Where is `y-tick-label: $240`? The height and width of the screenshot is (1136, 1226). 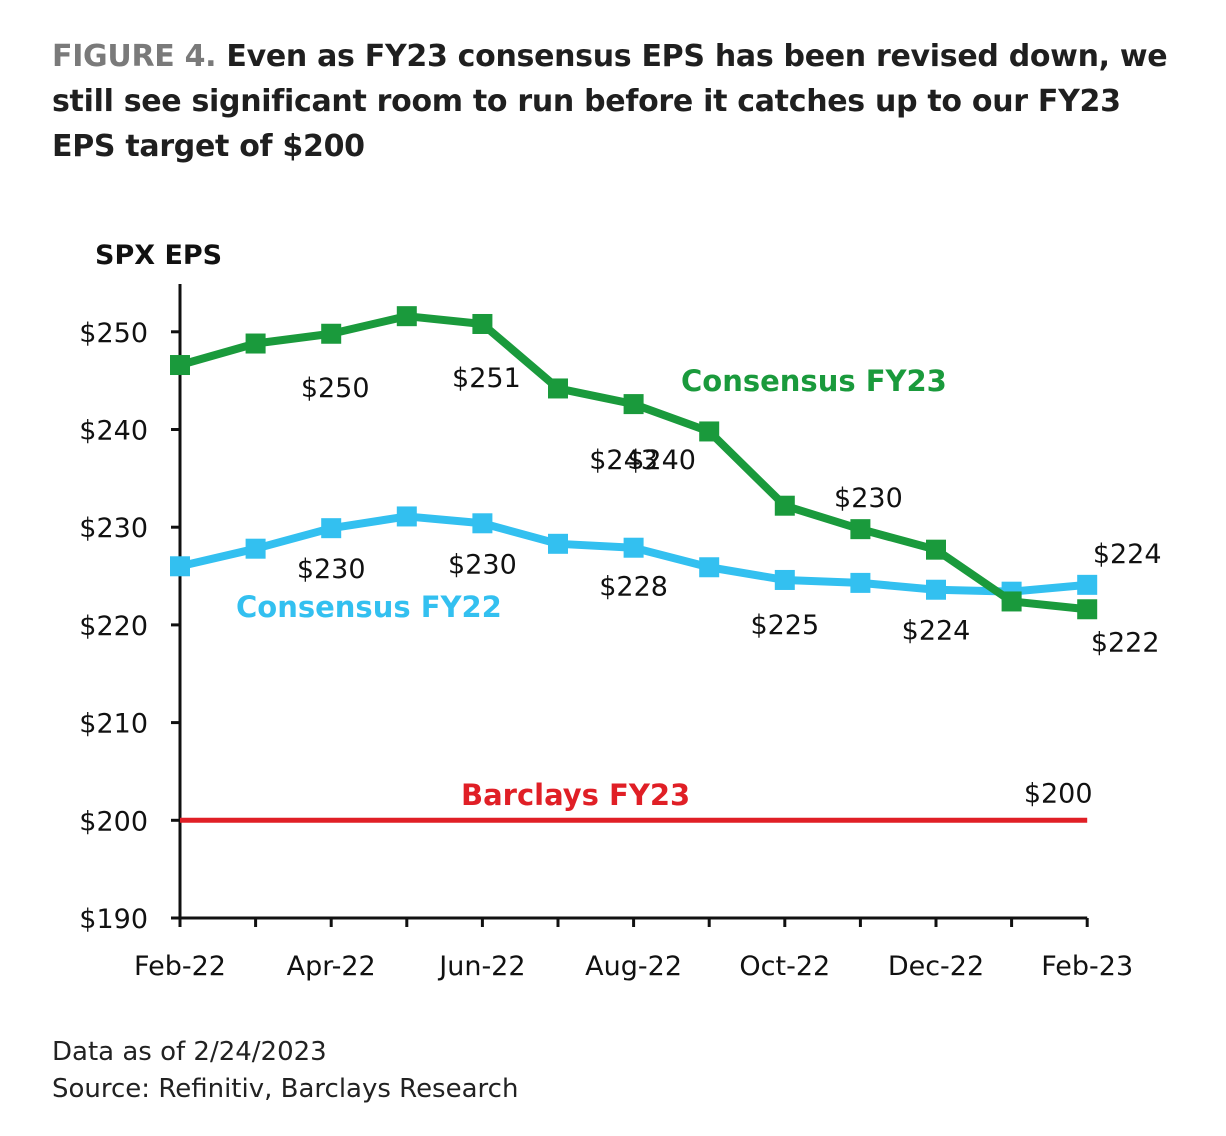
y-tick-label: $240 is located at coordinates (113, 431).